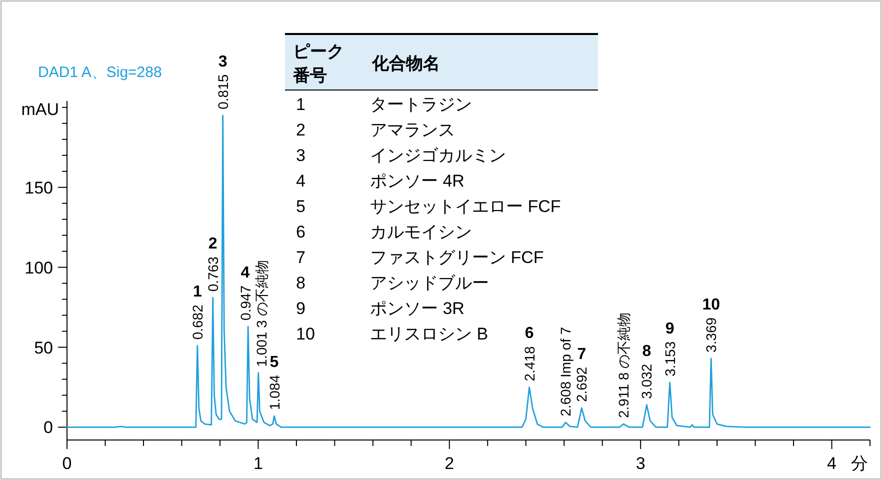 The width and height of the screenshot is (882, 480). I want to click on annotation: タートラジン, so click(421, 104).